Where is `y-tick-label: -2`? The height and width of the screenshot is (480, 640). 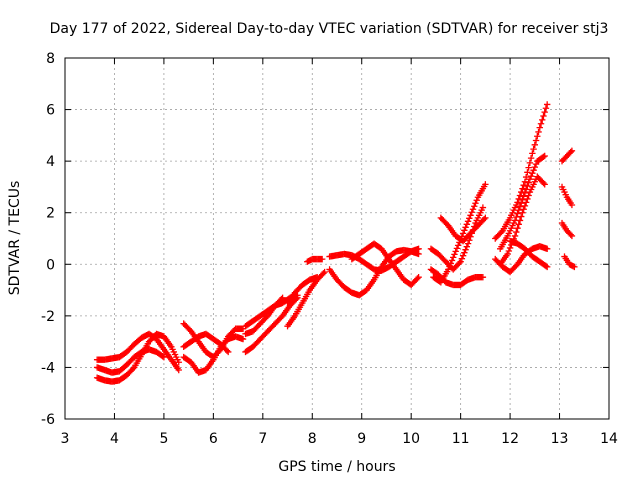 y-tick-label: -2 is located at coordinates (48, 317).